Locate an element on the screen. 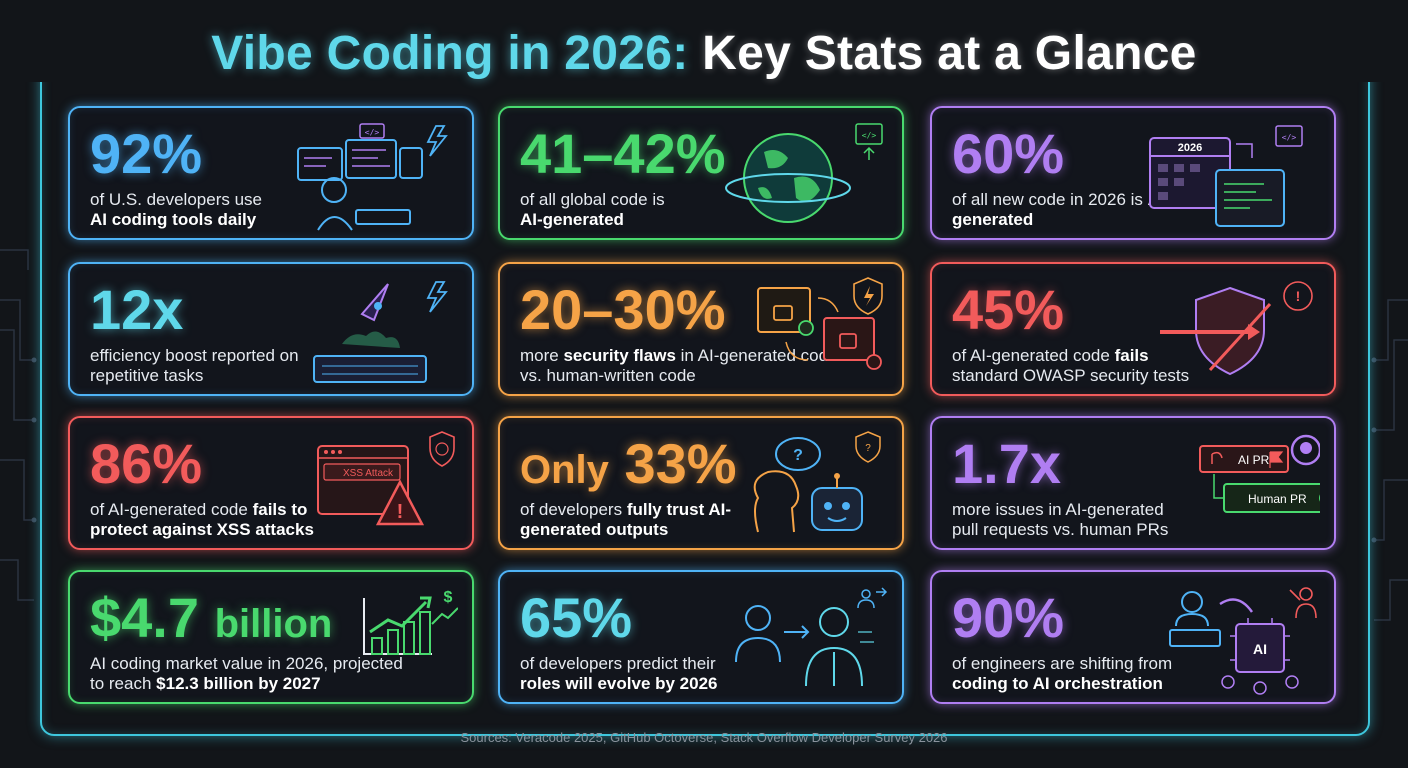 Image resolution: width=1408 pixels, height=768 pixels. stat-value: 86% is located at coordinates (146, 463).